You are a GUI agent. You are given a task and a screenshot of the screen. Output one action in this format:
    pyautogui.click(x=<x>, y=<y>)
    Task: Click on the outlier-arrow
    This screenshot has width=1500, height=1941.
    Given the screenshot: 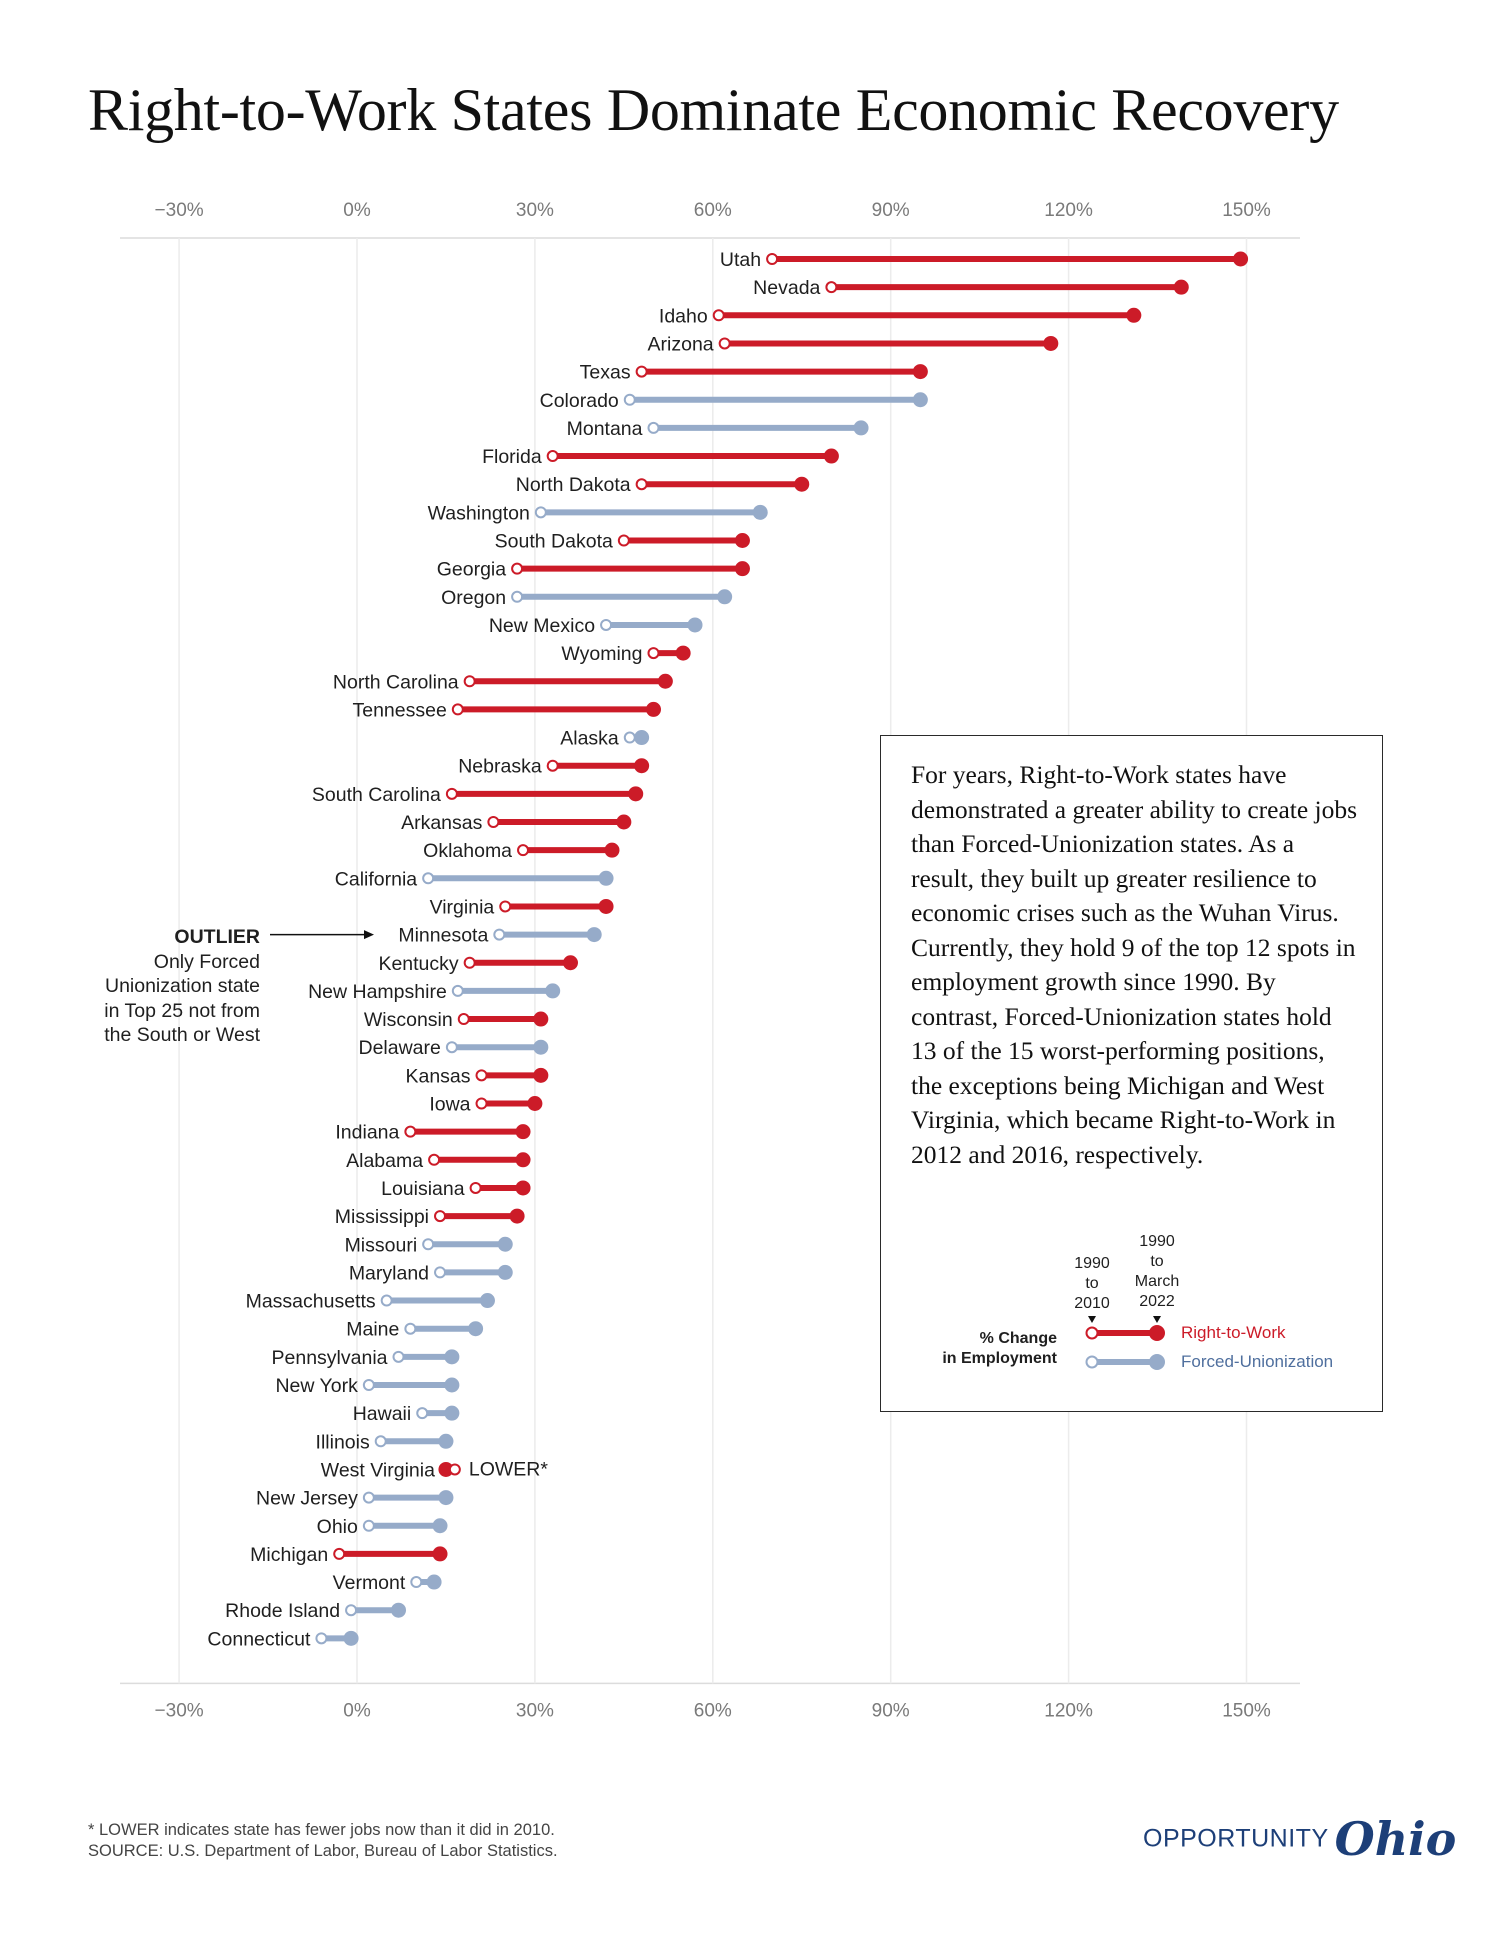 What is the action you would take?
    pyautogui.click(x=322, y=935)
    